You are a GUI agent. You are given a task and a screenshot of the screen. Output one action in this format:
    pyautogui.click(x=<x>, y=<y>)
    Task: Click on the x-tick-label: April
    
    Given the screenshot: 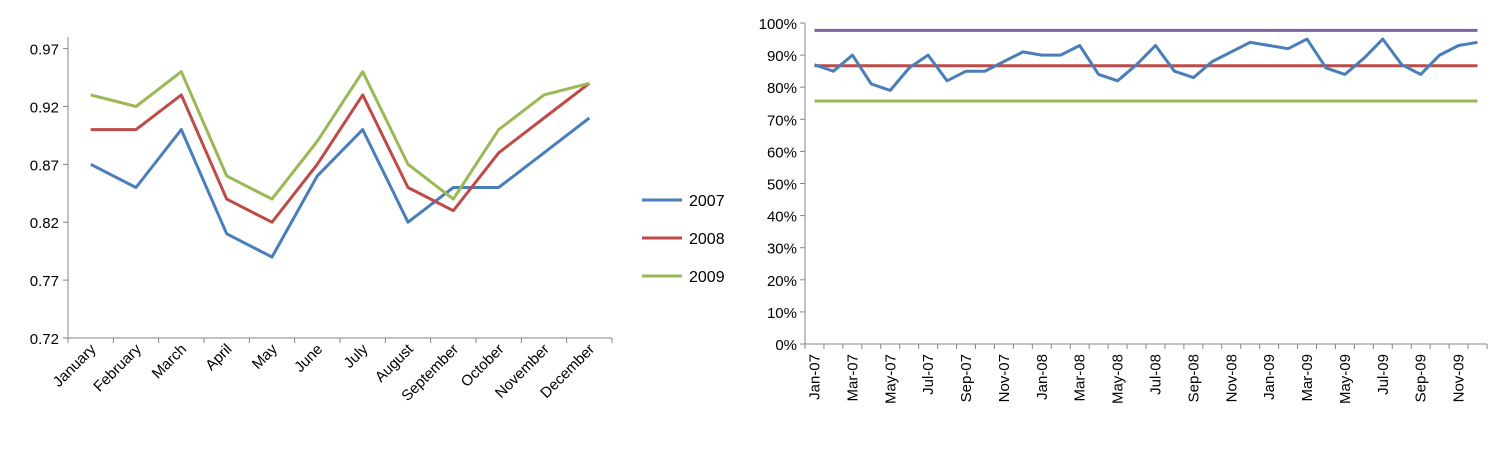 What is the action you would take?
    pyautogui.click(x=218, y=357)
    